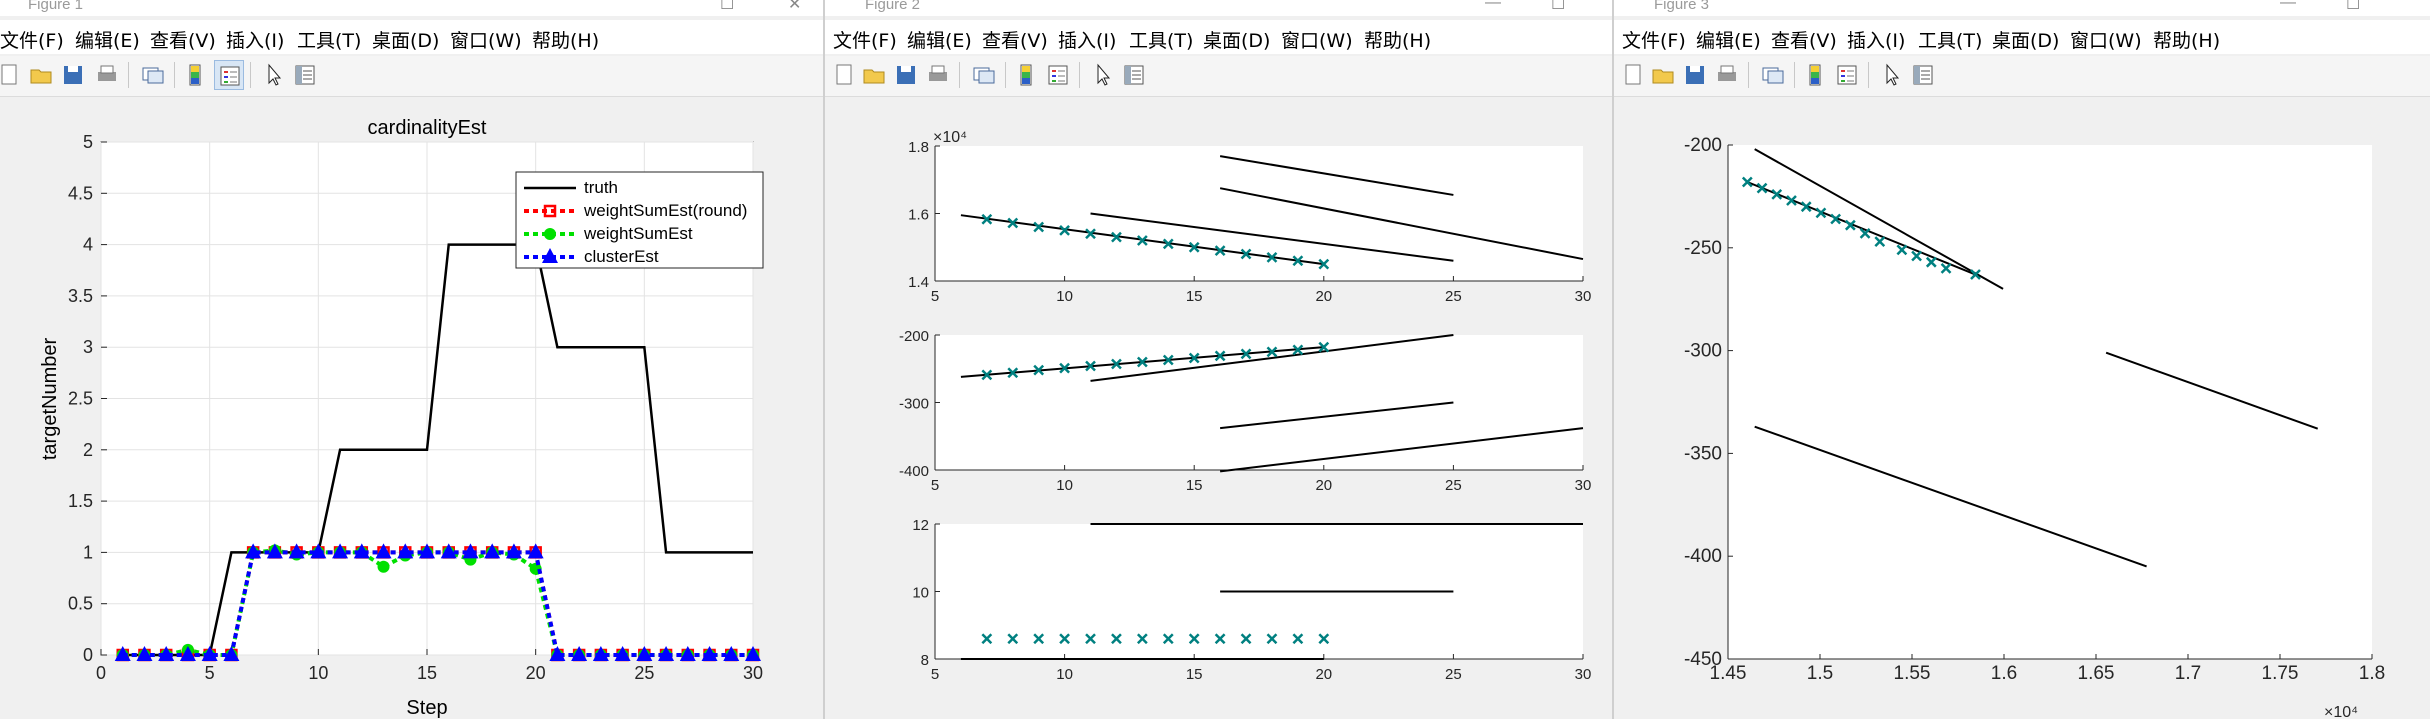  I want to click on tick-label-x: 15, so click(427, 673).